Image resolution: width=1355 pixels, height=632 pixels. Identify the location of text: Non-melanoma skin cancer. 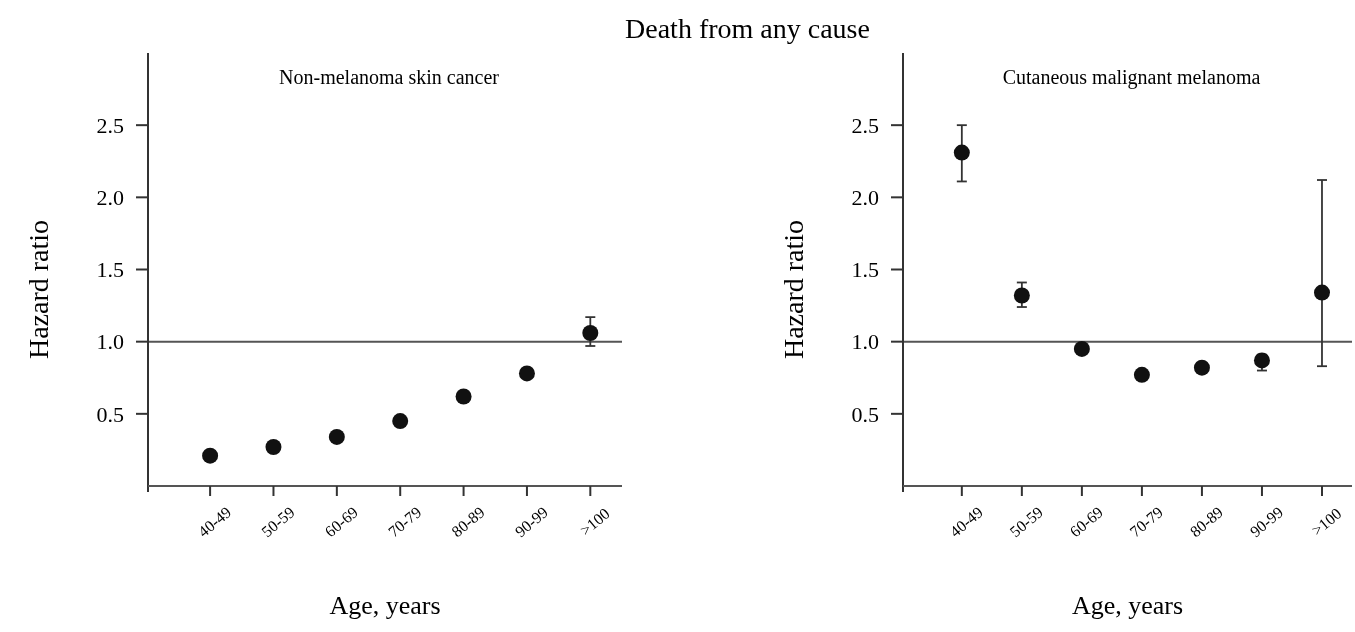
(389, 77).